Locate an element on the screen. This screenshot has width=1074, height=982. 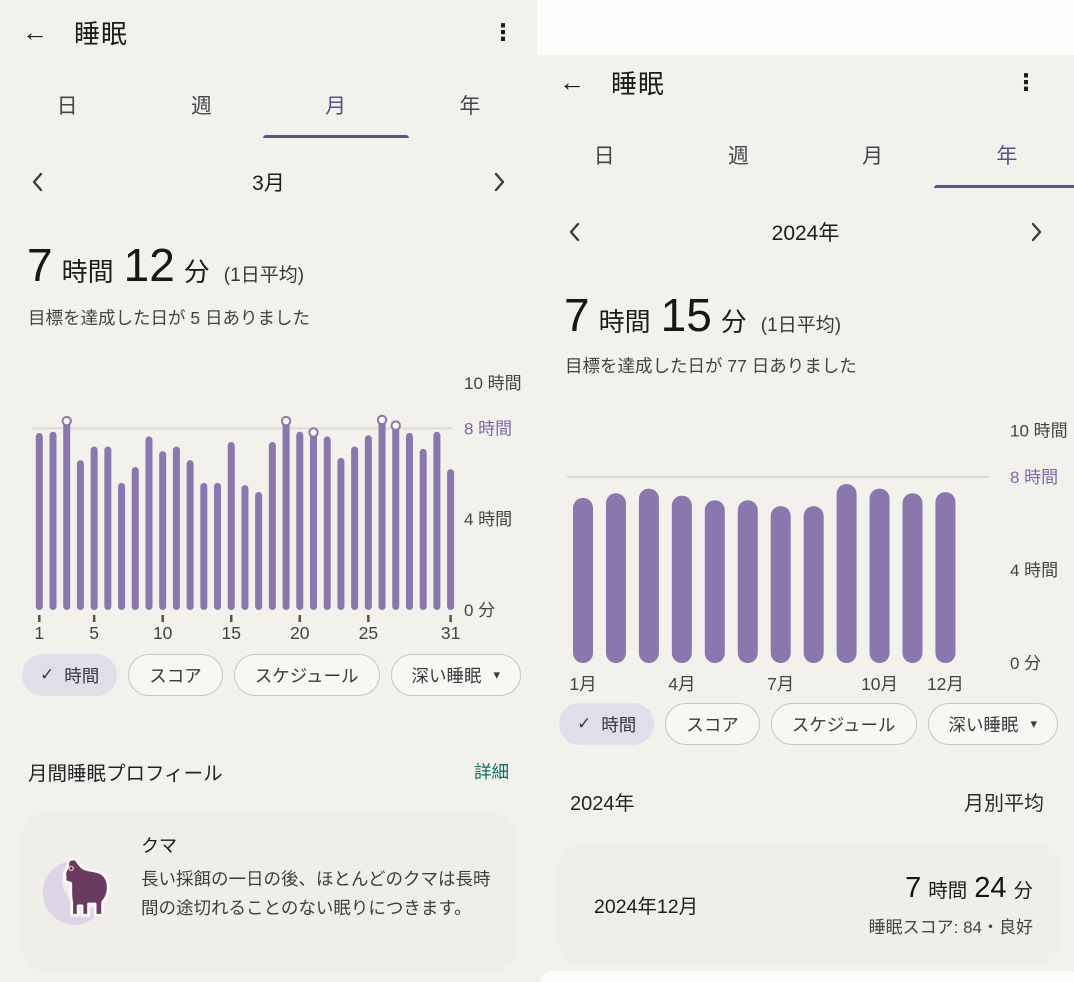
animal-name: クマ is located at coordinates (159, 846).